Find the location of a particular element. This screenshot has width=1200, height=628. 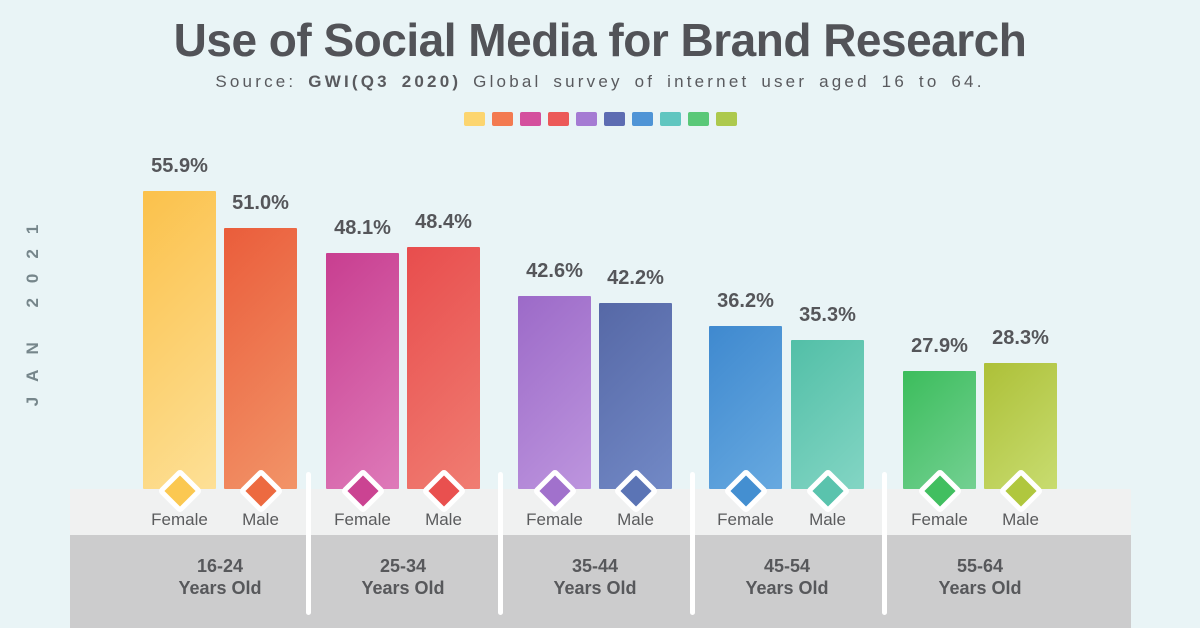

value-label-female-35-44: 42.6% is located at coordinates (554, 271).